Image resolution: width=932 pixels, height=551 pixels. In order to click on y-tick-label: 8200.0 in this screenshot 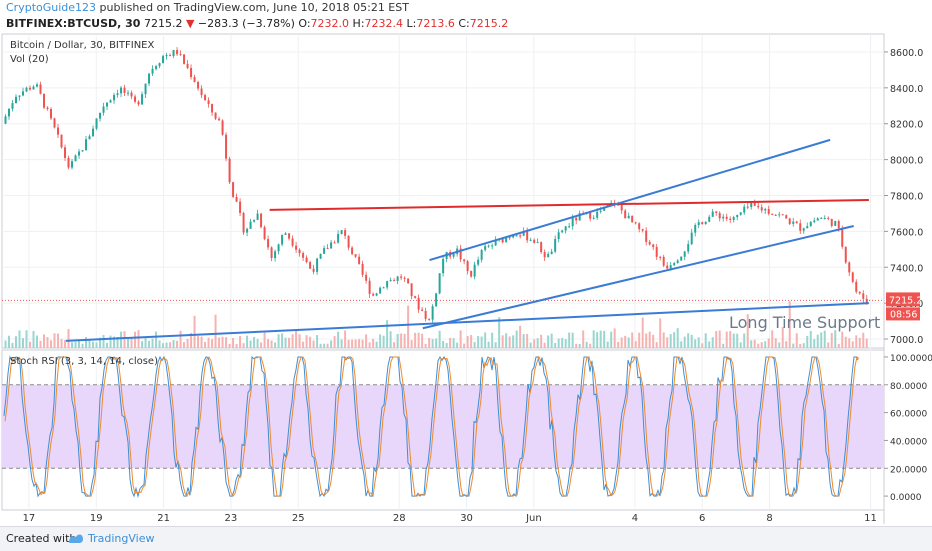, I will do `click(906, 125)`.